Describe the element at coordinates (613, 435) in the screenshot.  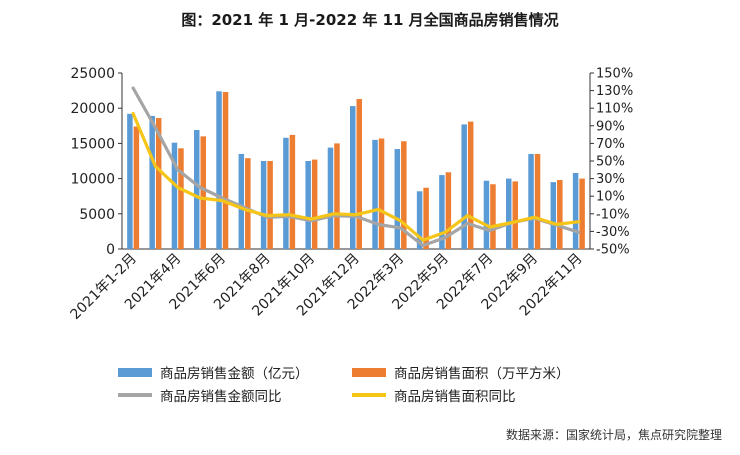
I see `data-source-note: 数据来源：国家统计局，焦点研究院整理` at that location.